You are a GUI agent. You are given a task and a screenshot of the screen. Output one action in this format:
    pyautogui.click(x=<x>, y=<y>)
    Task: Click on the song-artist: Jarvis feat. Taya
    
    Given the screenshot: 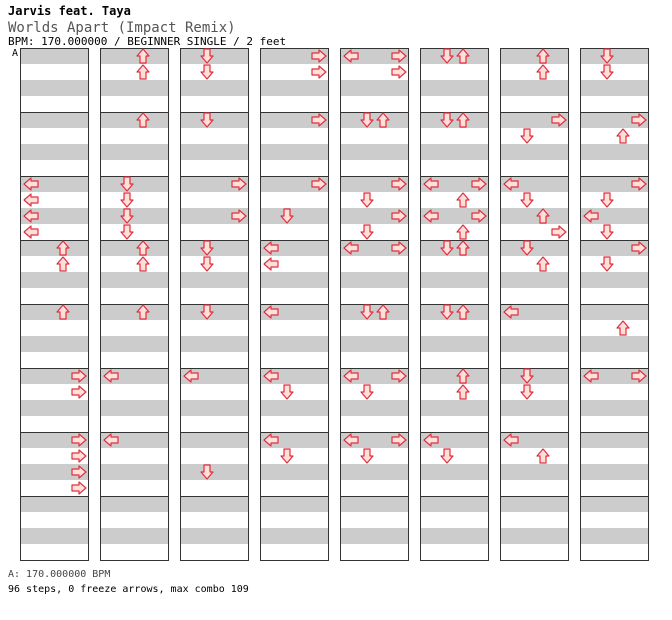 What is the action you would take?
    pyautogui.click(x=69, y=11)
    